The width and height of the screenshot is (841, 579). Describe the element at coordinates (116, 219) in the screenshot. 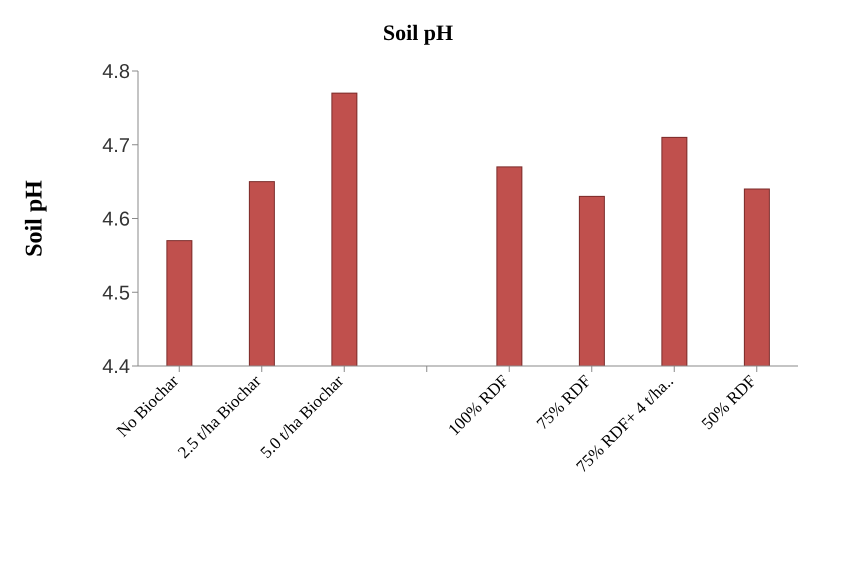

I see `y-tick-label: 4.6` at that location.